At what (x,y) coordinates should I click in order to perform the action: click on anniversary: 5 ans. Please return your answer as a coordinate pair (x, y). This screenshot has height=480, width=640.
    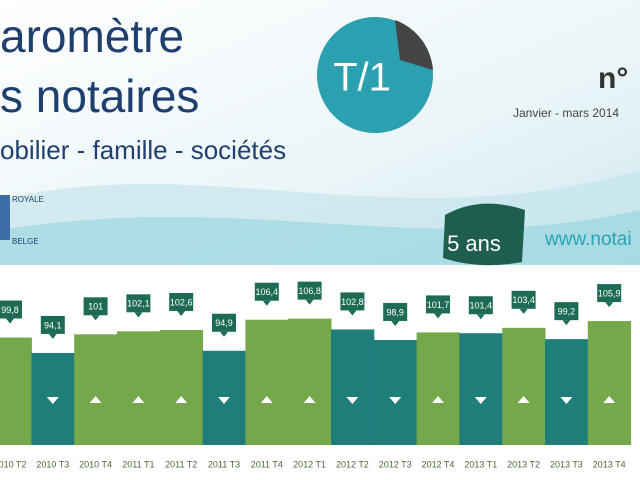
    Looking at the image, I should click on (474, 243).